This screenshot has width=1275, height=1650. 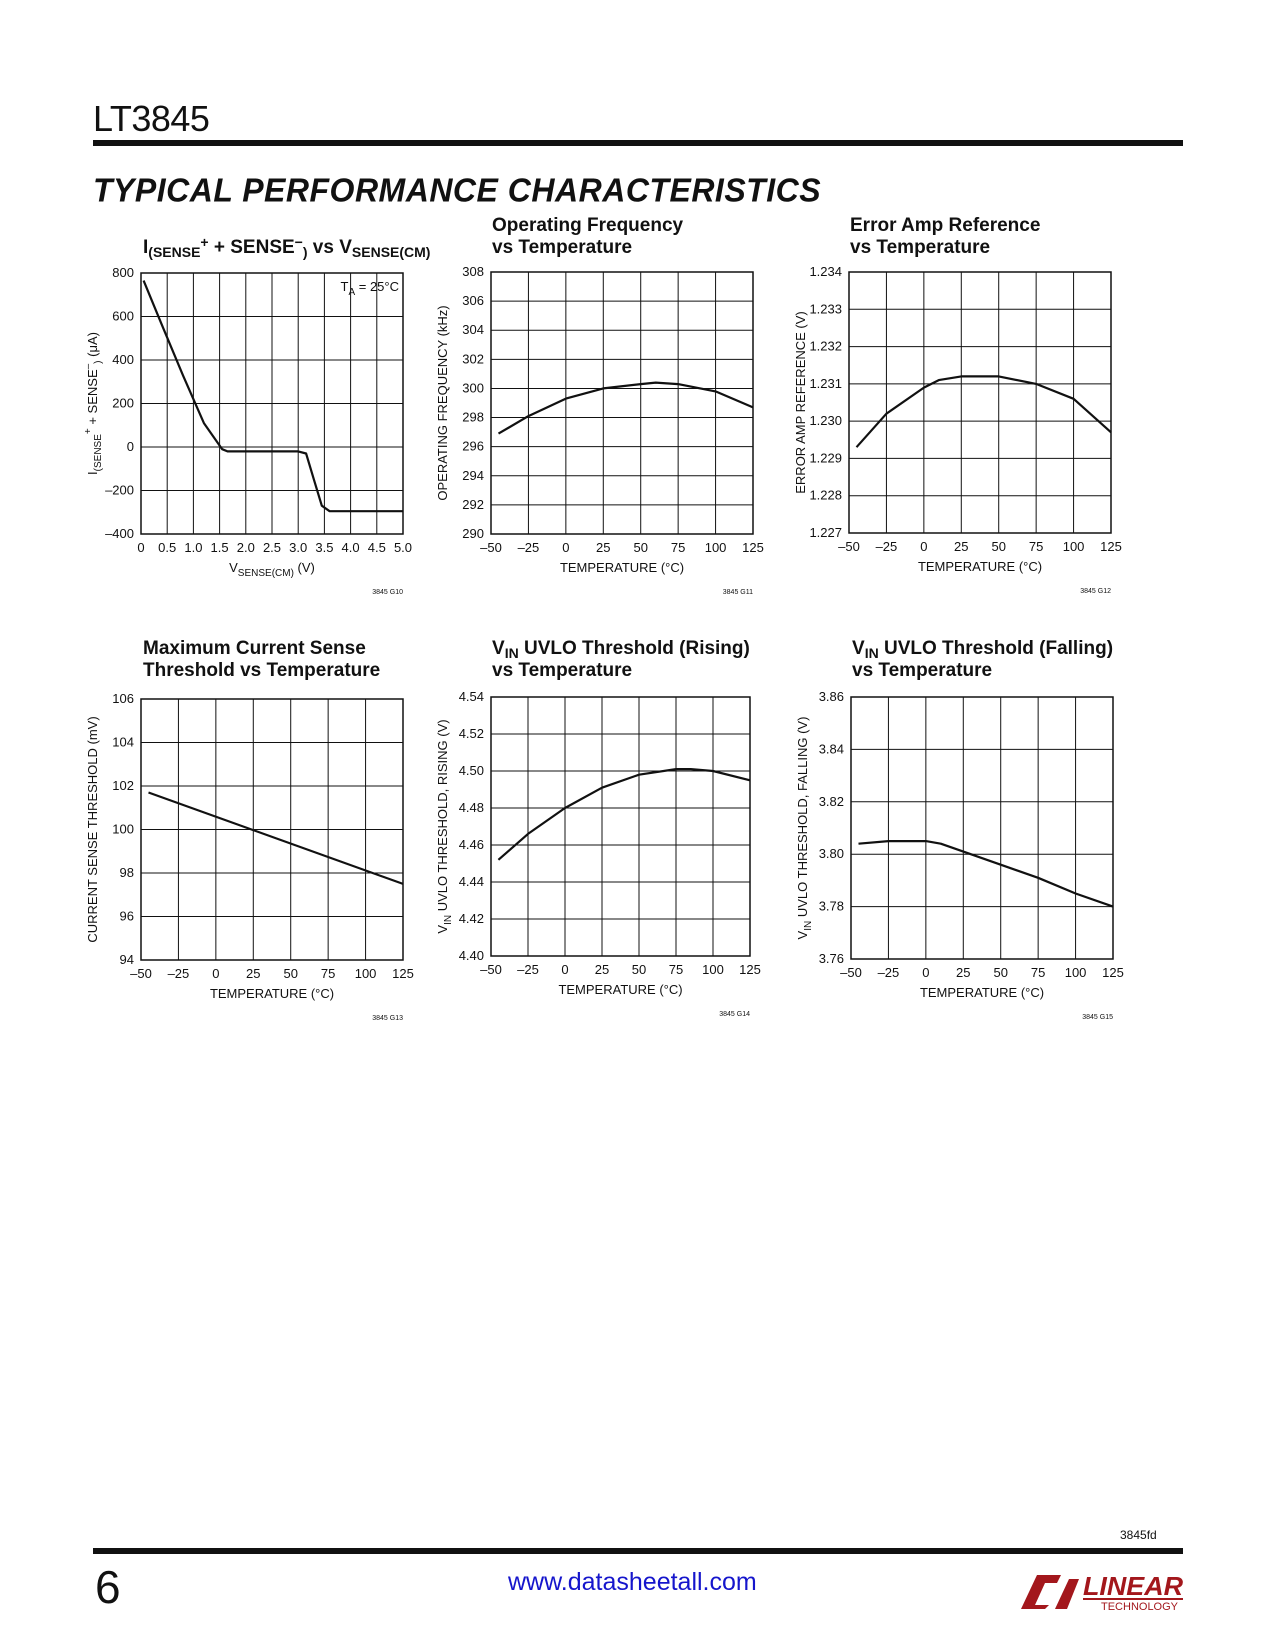 What do you see at coordinates (804, 828) in the screenshot?
I see `y-axis-label: VIN UVLO THRESHOLD, FALLING (V)` at bounding box center [804, 828].